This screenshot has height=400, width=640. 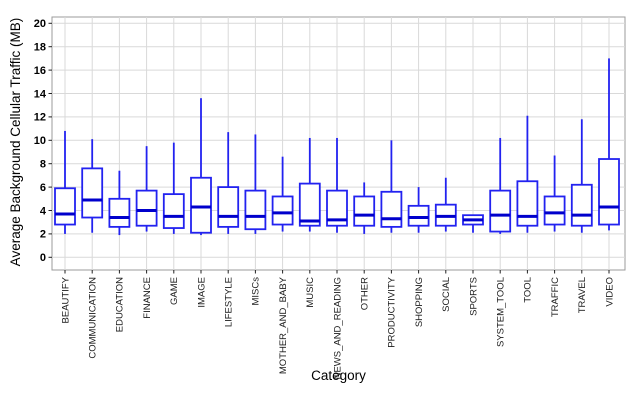 I want to click on box-TRAFFIC, so click(x=554, y=210).